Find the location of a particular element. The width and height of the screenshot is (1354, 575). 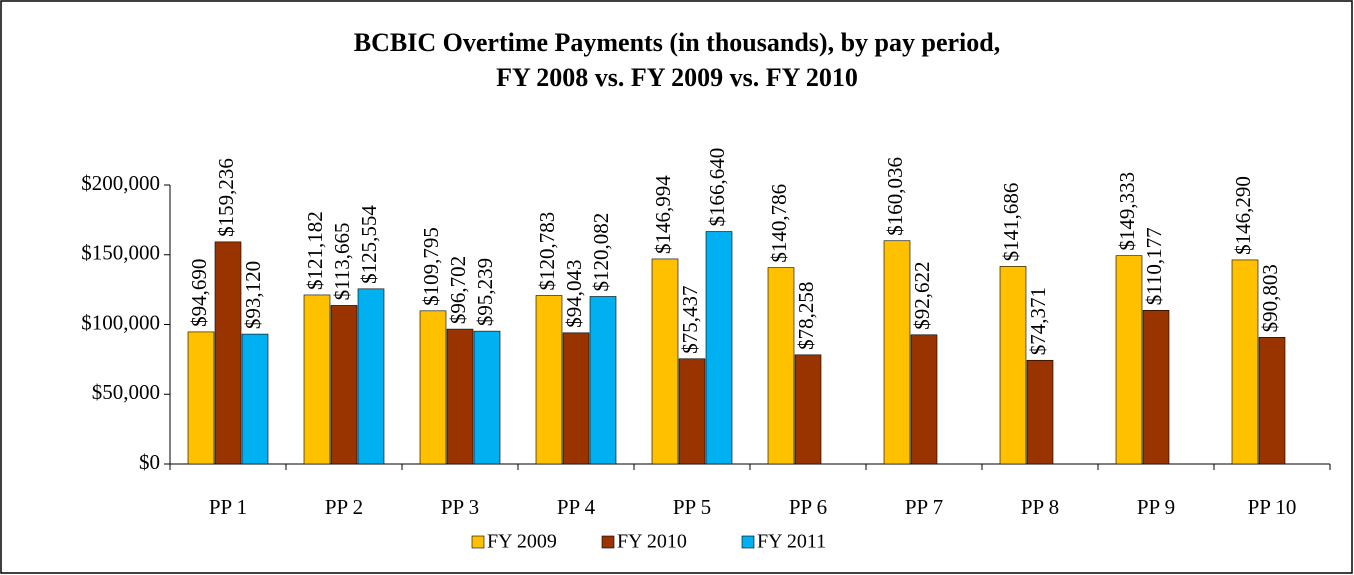

data-label: $113,665 is located at coordinates (342, 261).